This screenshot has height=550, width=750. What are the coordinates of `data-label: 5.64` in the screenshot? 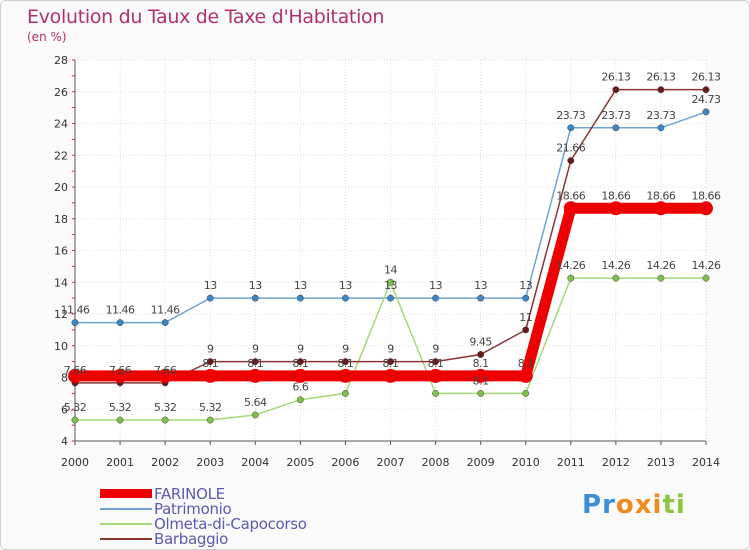 It's located at (255, 402).